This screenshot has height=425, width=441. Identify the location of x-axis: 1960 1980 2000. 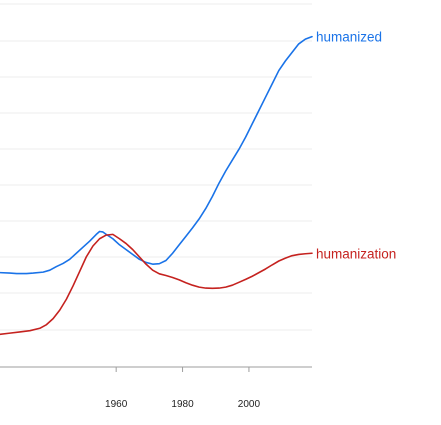
(156, 388).